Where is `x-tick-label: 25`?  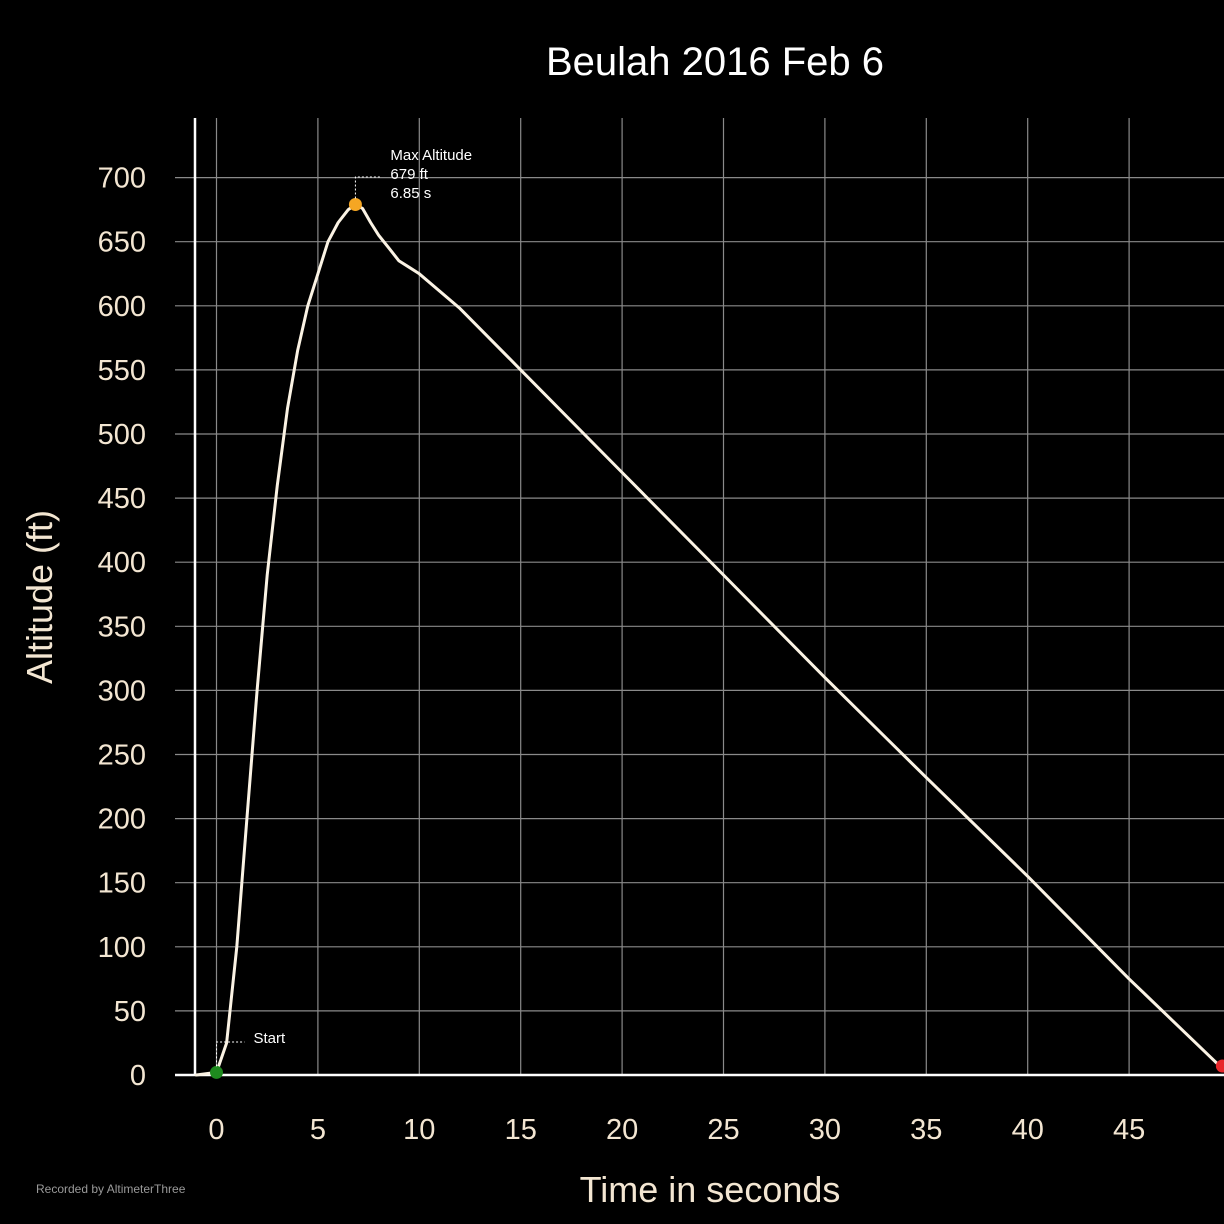
x-tick-label: 25 is located at coordinates (723, 1130).